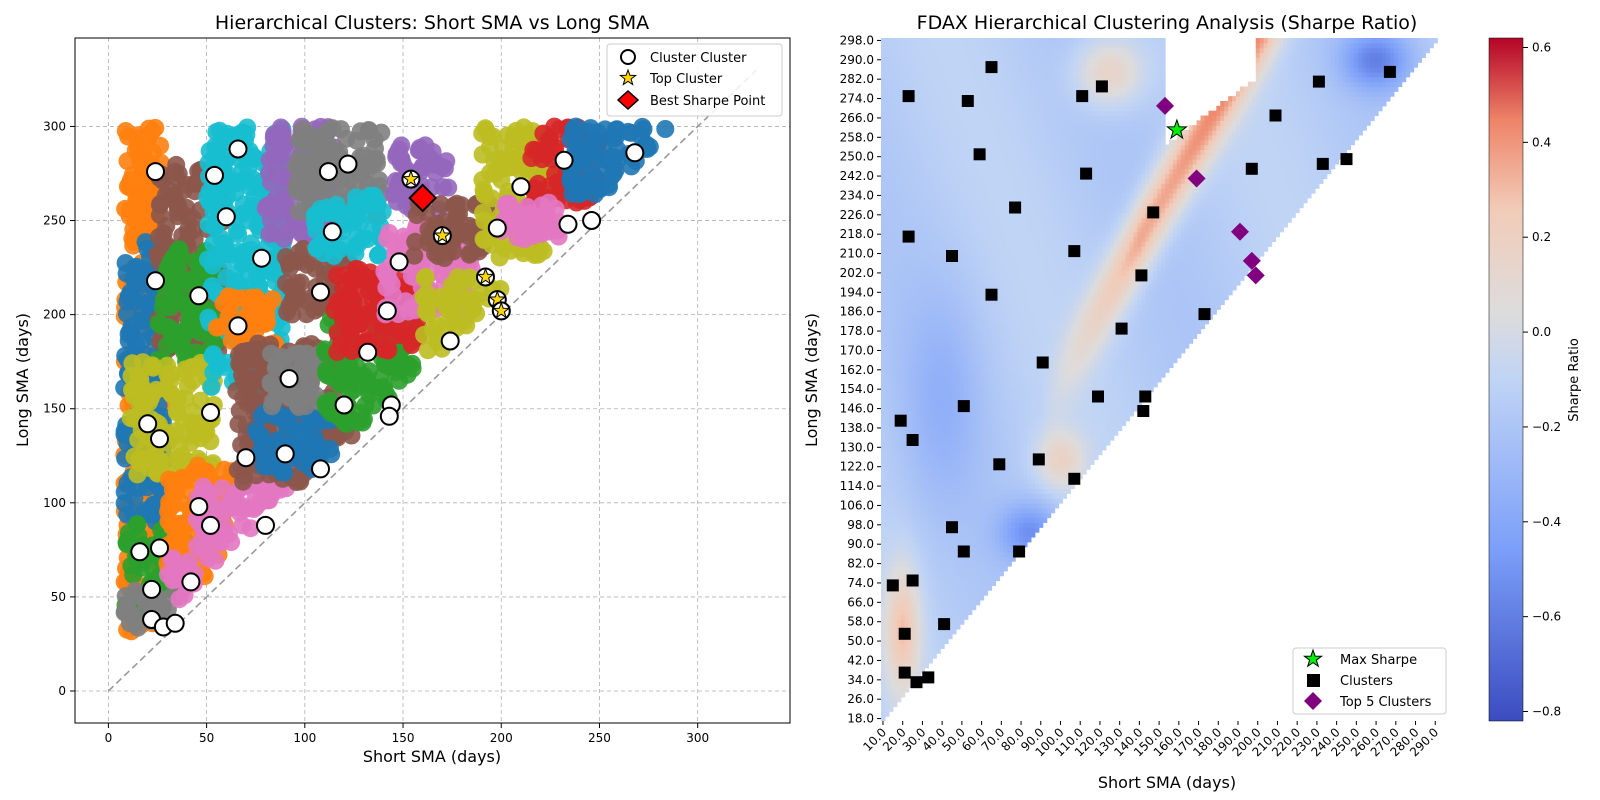  What do you see at coordinates (54, 126) in the screenshot?
I see `y-tick-label-6: 300` at bounding box center [54, 126].